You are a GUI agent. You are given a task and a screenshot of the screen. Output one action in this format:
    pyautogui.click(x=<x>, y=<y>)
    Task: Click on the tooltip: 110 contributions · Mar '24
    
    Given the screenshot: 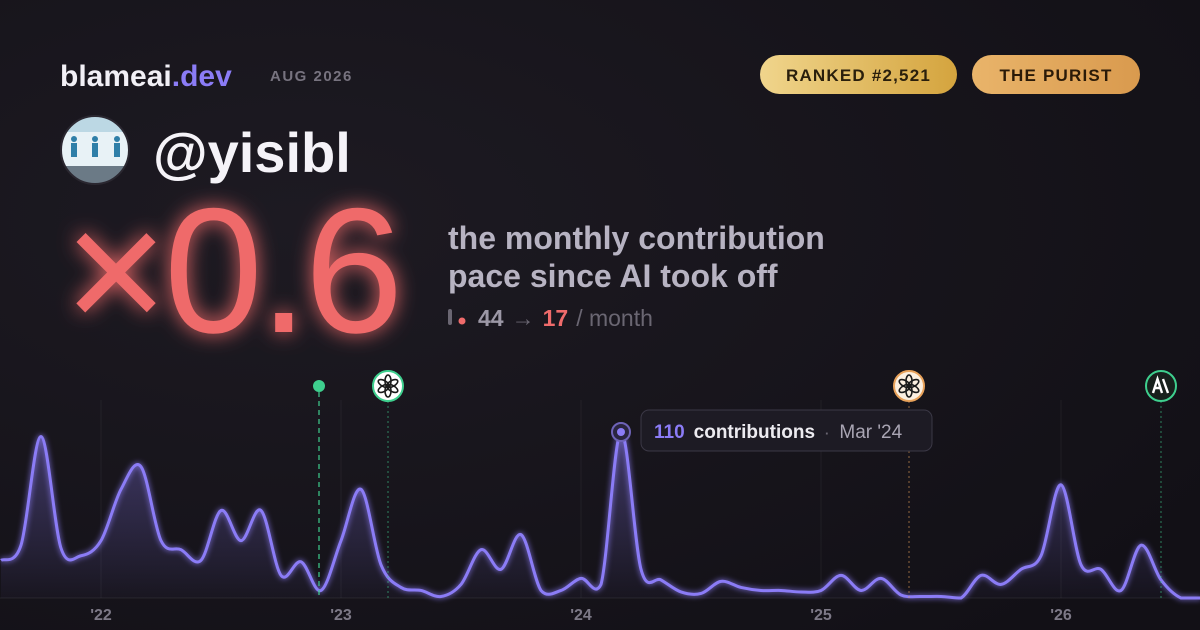 What is the action you would take?
    pyautogui.click(x=786, y=430)
    